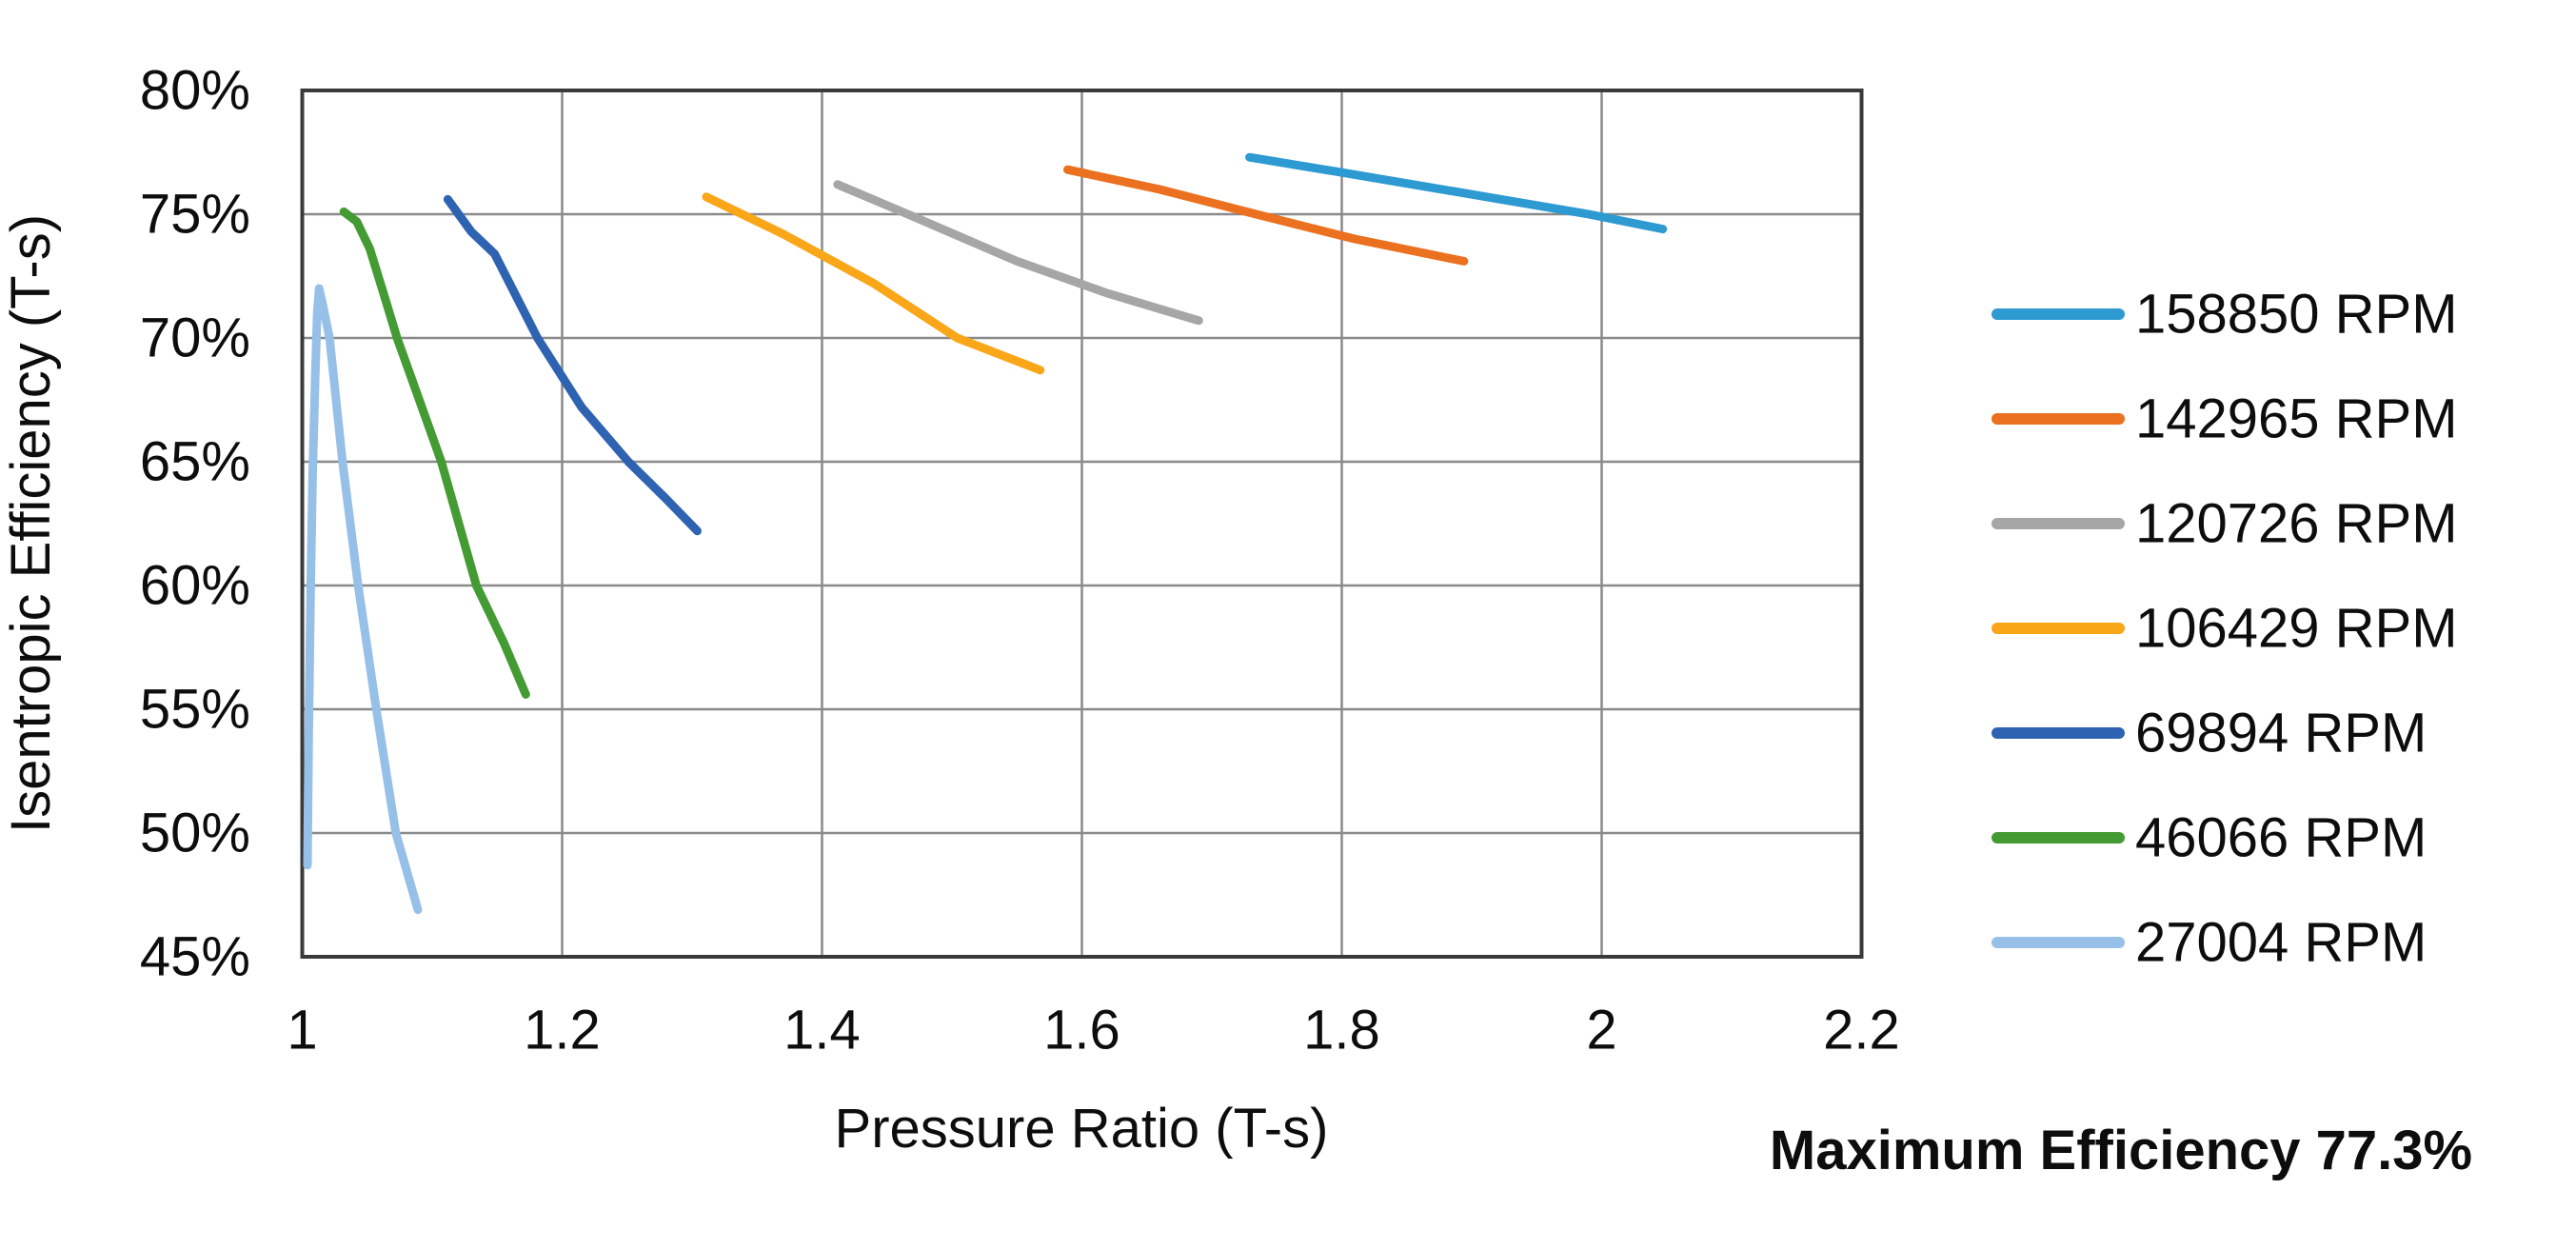  I want to click on legend-item-69894-rpm: 69894 RPM, so click(2209, 733).